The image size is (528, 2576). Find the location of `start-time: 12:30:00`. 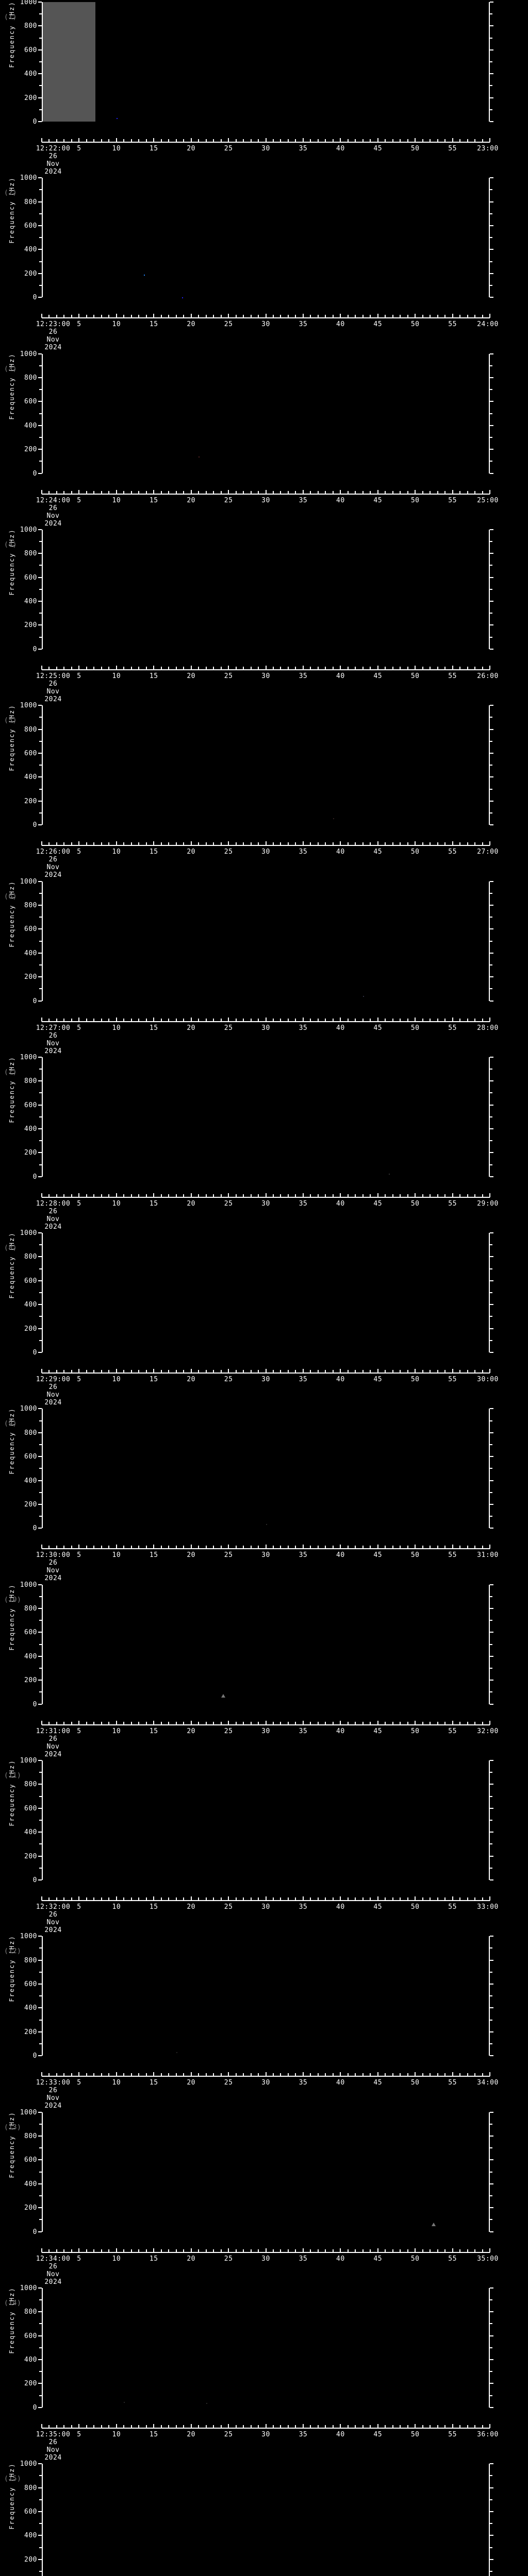

start-time: 12:30:00 is located at coordinates (54, 1555).